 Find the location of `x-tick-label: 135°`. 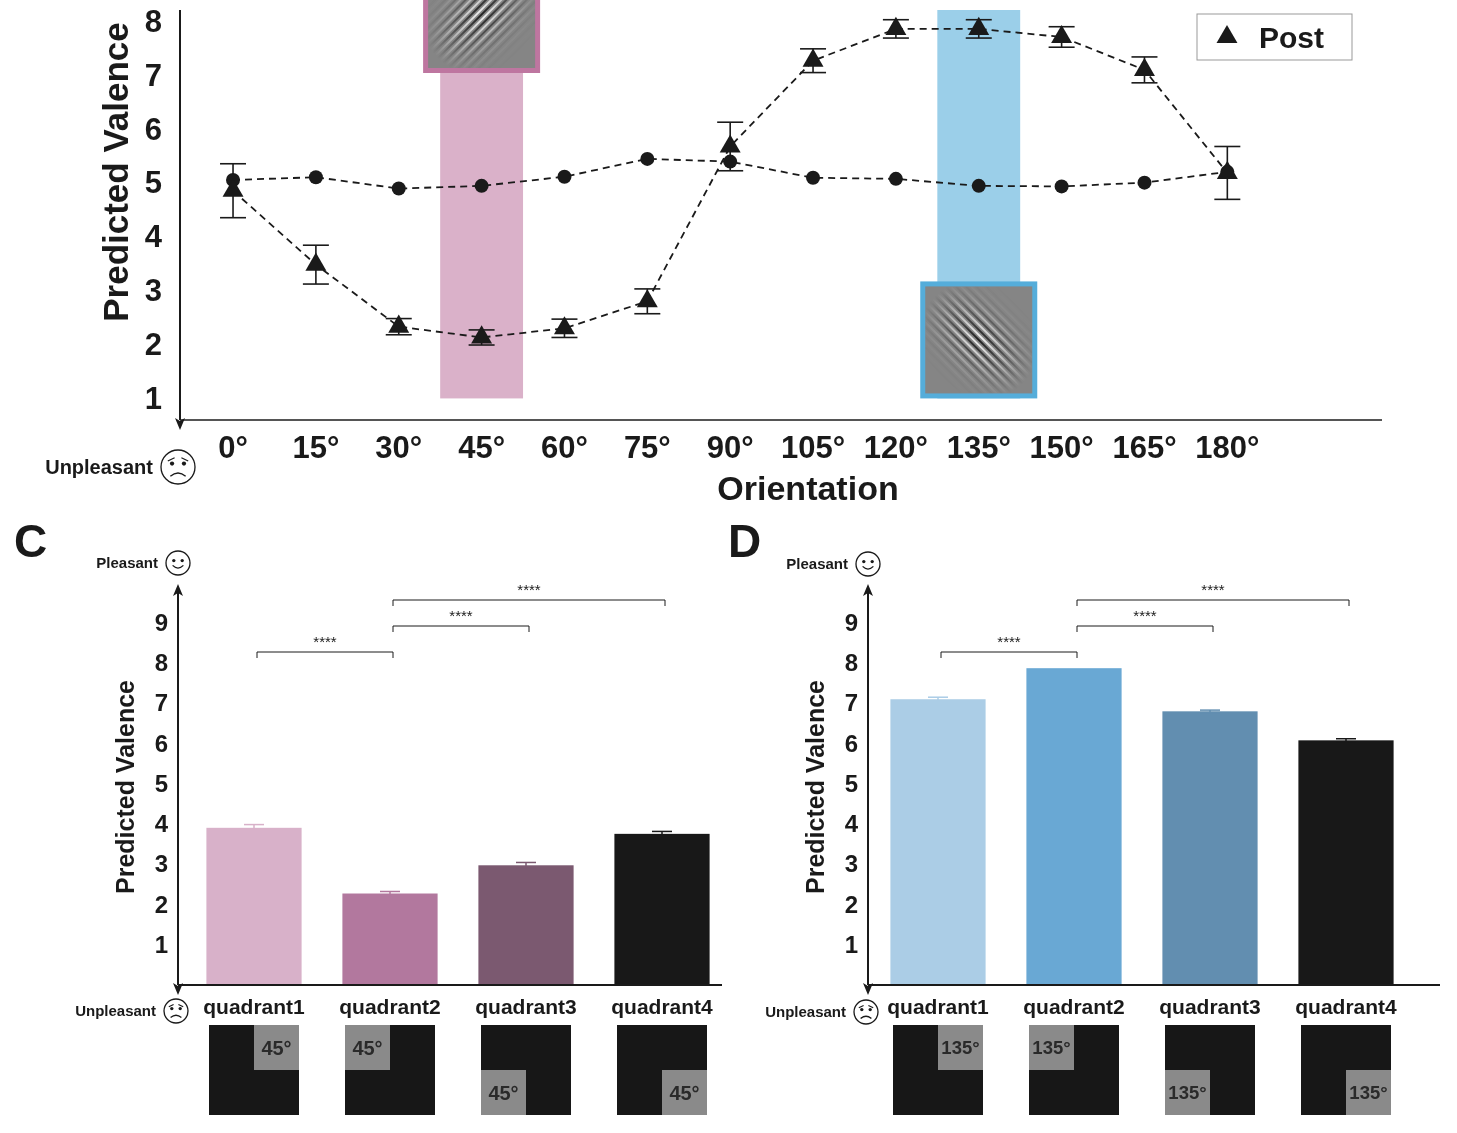

x-tick-label: 135° is located at coordinates (978, 447).